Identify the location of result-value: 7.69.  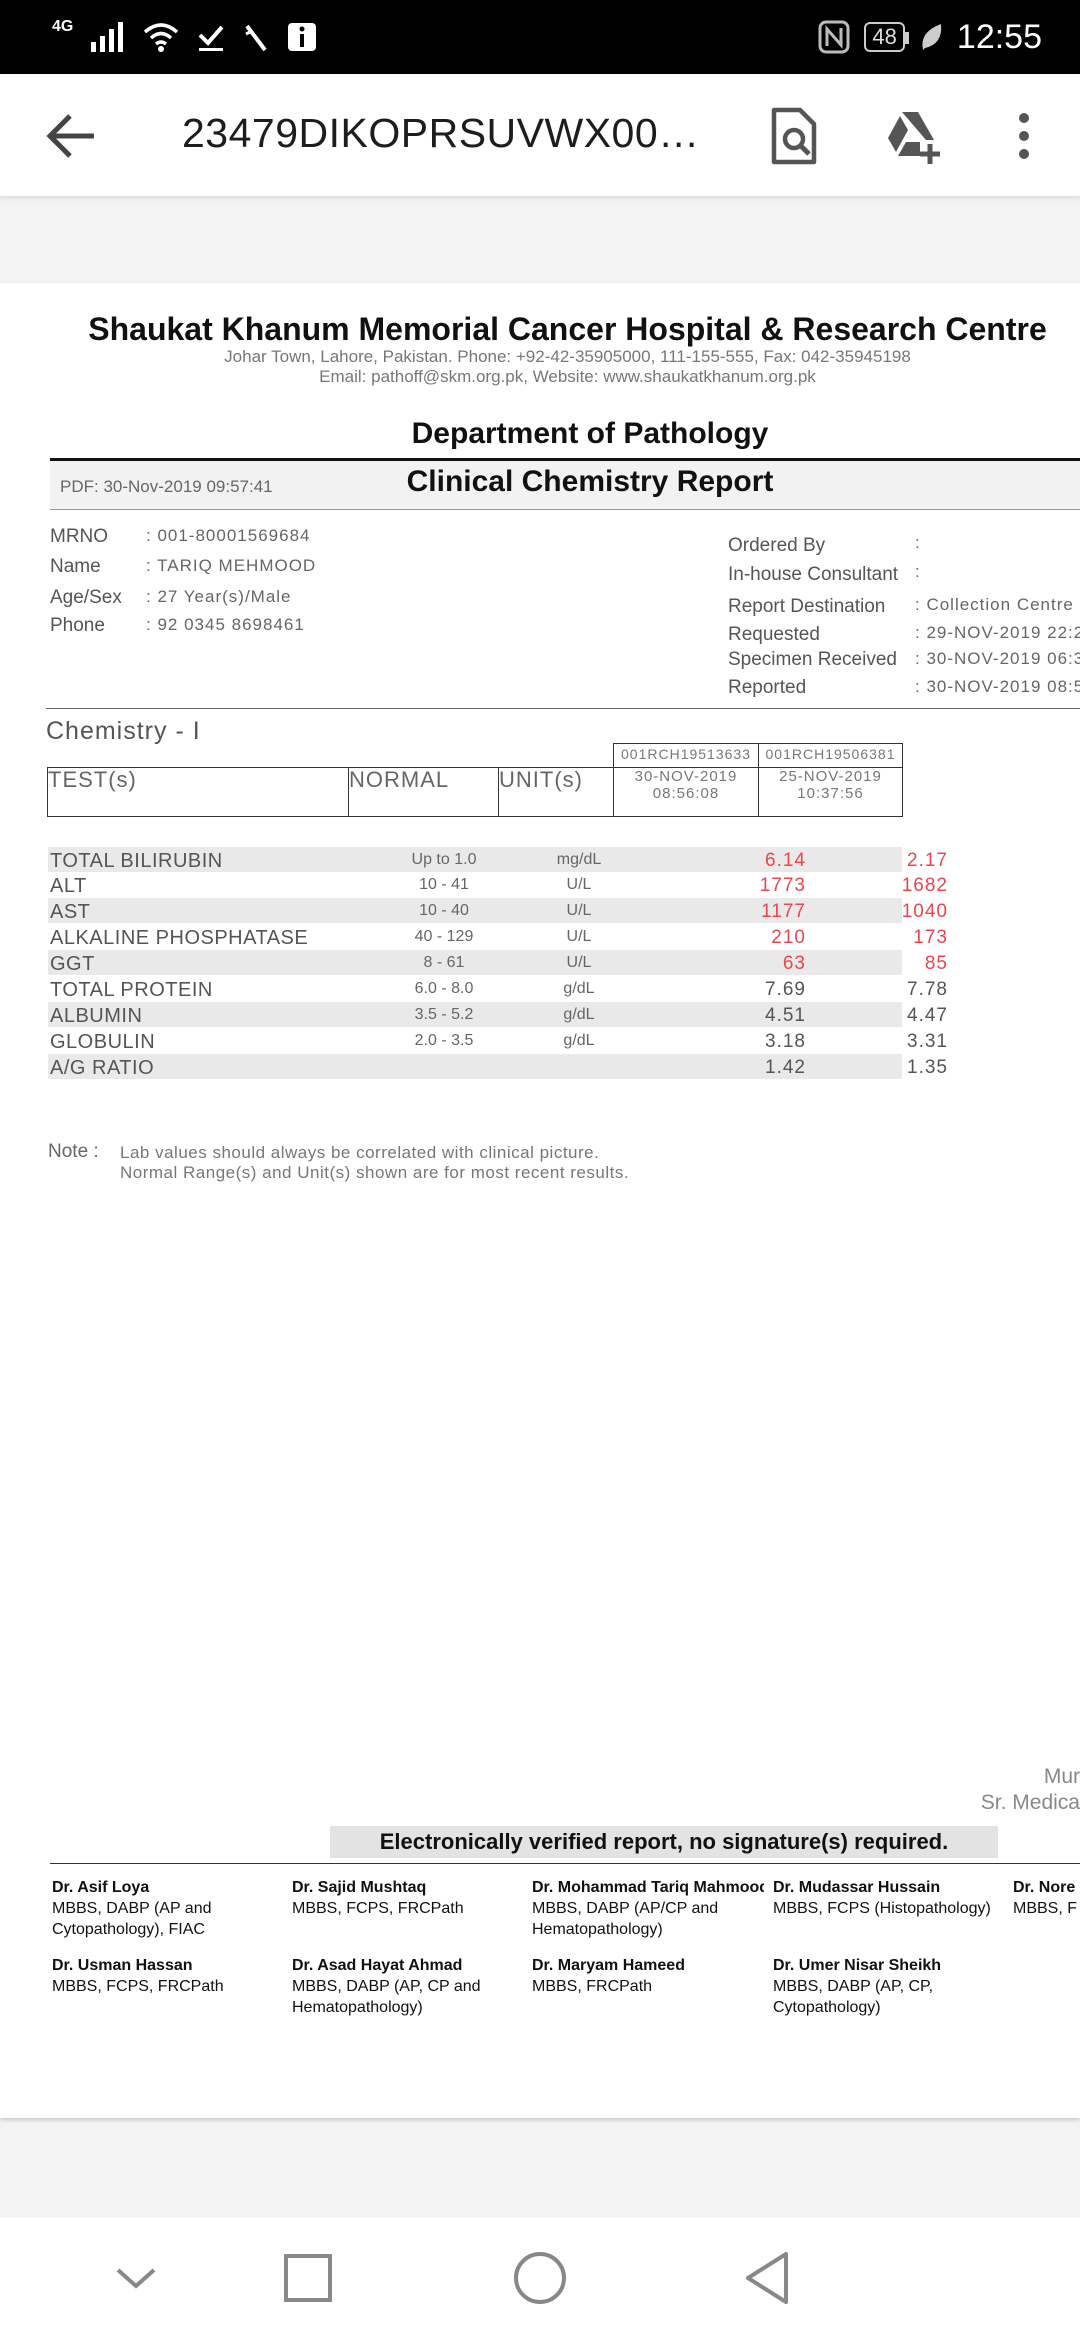
(785, 989).